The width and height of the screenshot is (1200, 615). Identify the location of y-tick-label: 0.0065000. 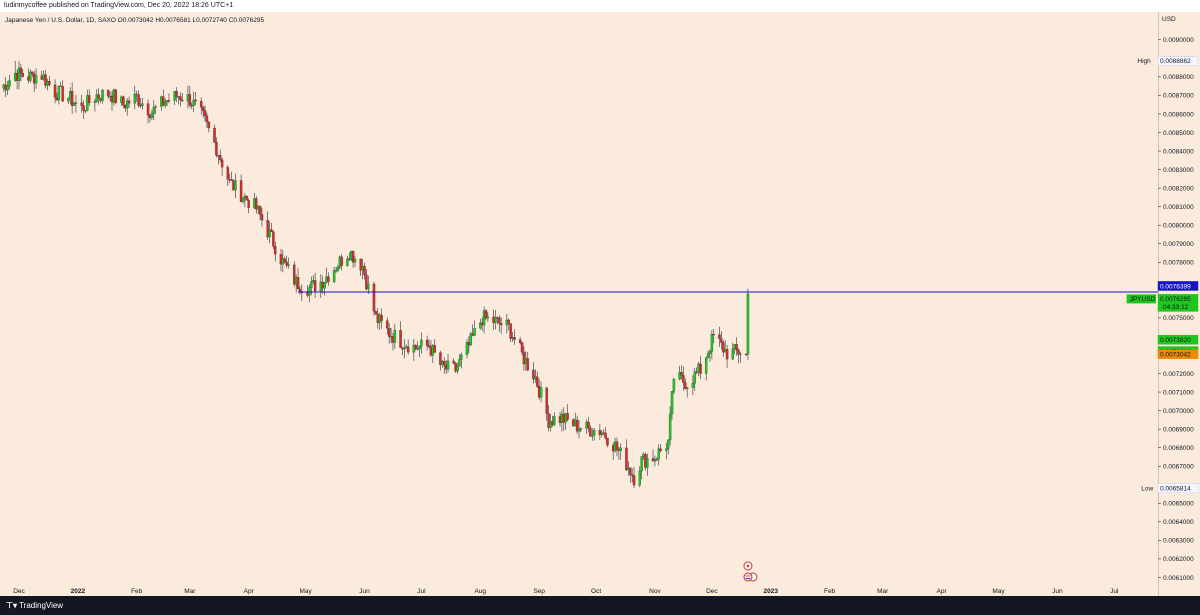
(1178, 504).